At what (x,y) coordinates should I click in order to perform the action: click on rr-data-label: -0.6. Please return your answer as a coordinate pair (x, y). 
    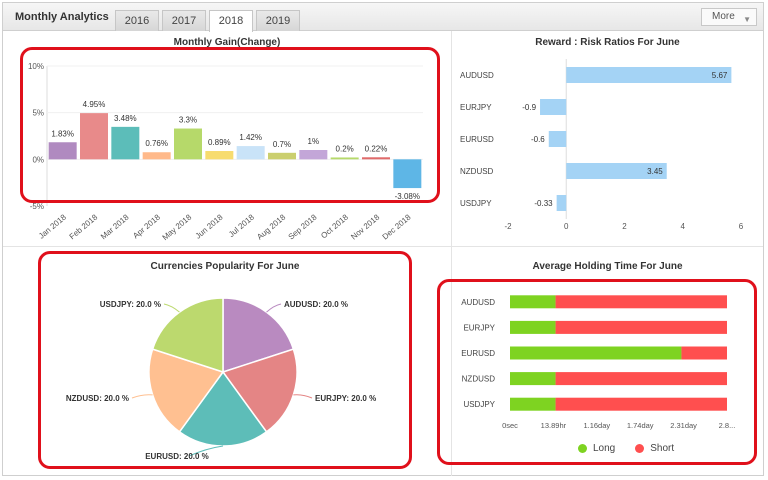
    Looking at the image, I should click on (538, 139).